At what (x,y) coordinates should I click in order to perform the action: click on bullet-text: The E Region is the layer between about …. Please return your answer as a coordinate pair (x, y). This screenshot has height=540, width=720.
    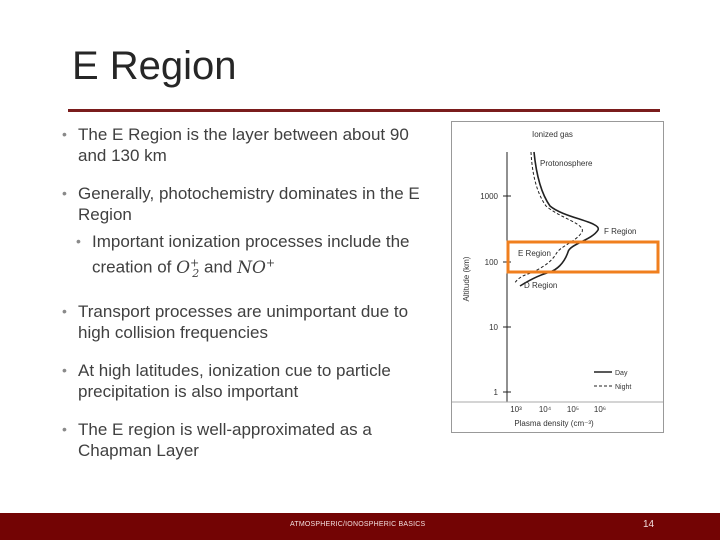
    Looking at the image, I should click on (243, 145).